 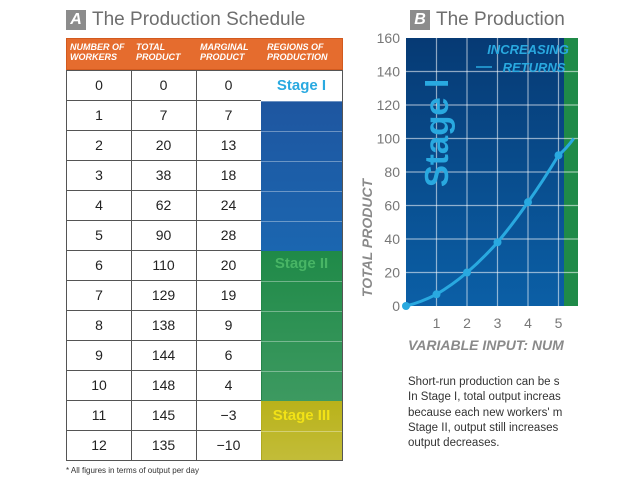 I want to click on description-line: Stage II, output still increases, so click(x=483, y=427).